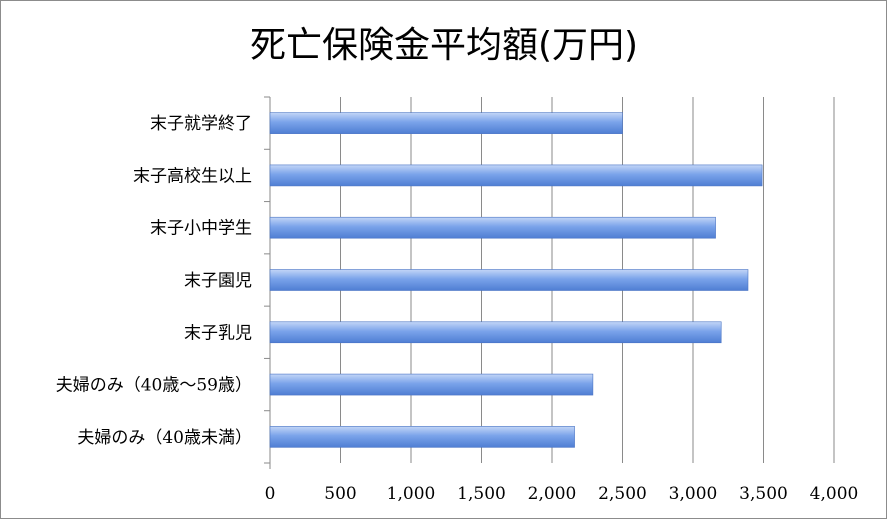 The height and width of the screenshot is (520, 887). I want to click on x-tick-label: 3,000, so click(693, 494).